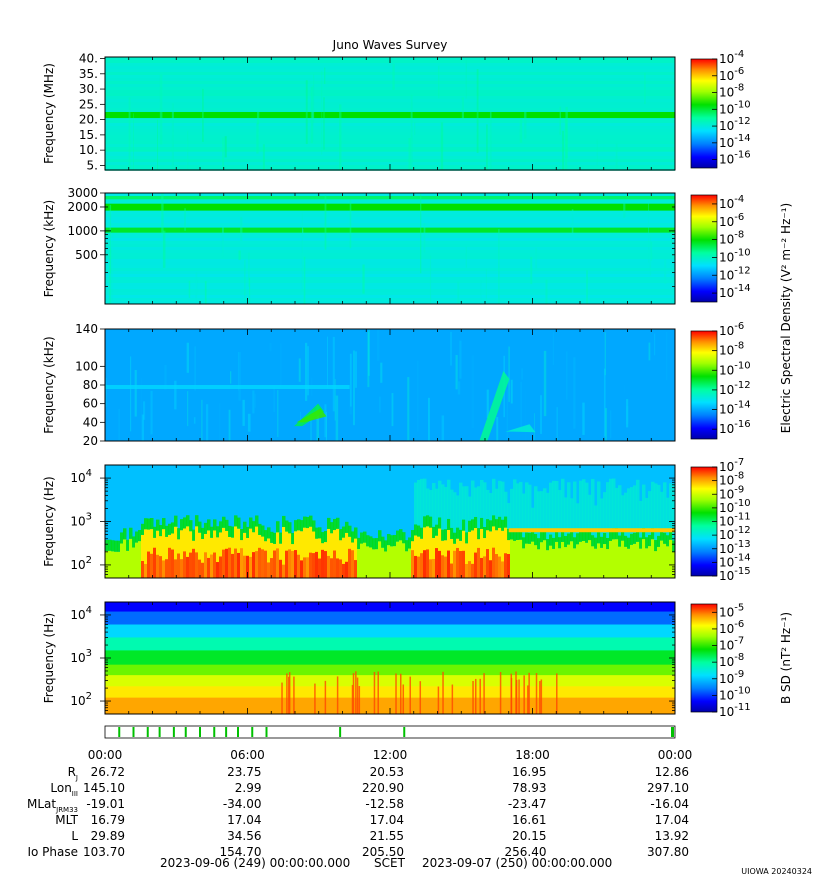 This screenshot has height=880, width=815. What do you see at coordinates (390, 207) in the screenshot?
I see `p2-band` at bounding box center [390, 207].